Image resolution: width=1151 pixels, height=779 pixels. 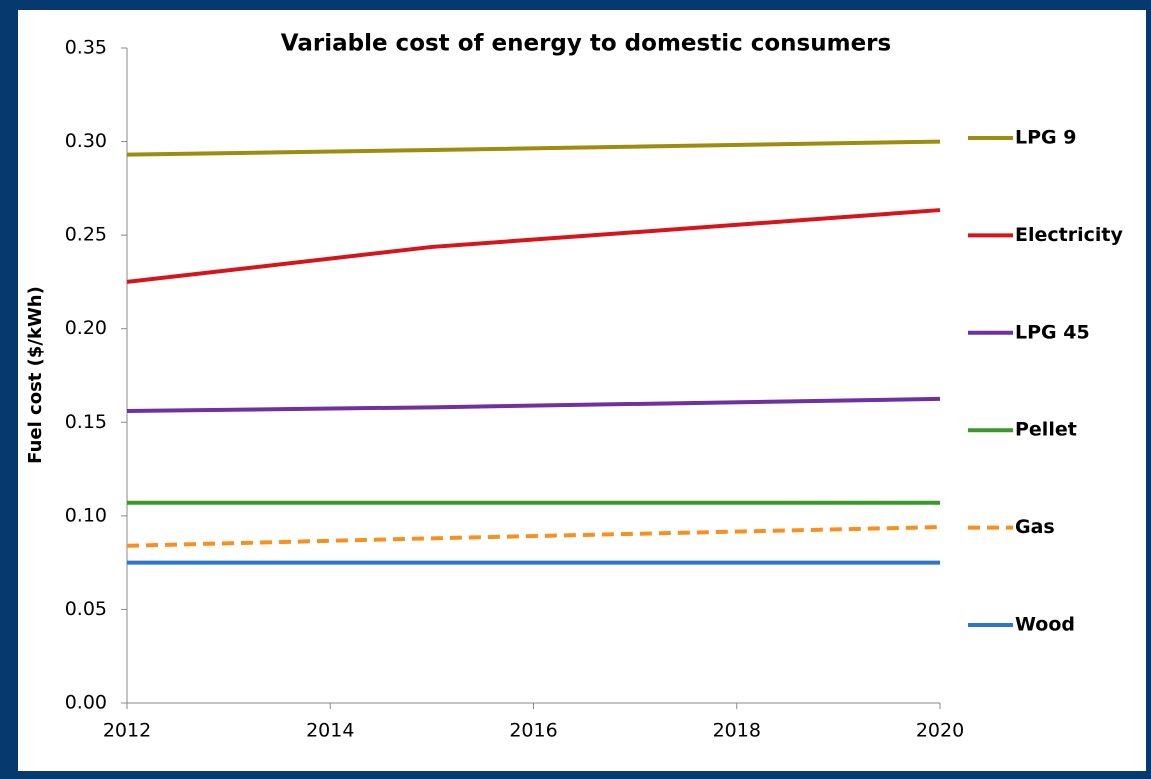 I want to click on y-tick-label: 0.05, so click(x=86, y=609).